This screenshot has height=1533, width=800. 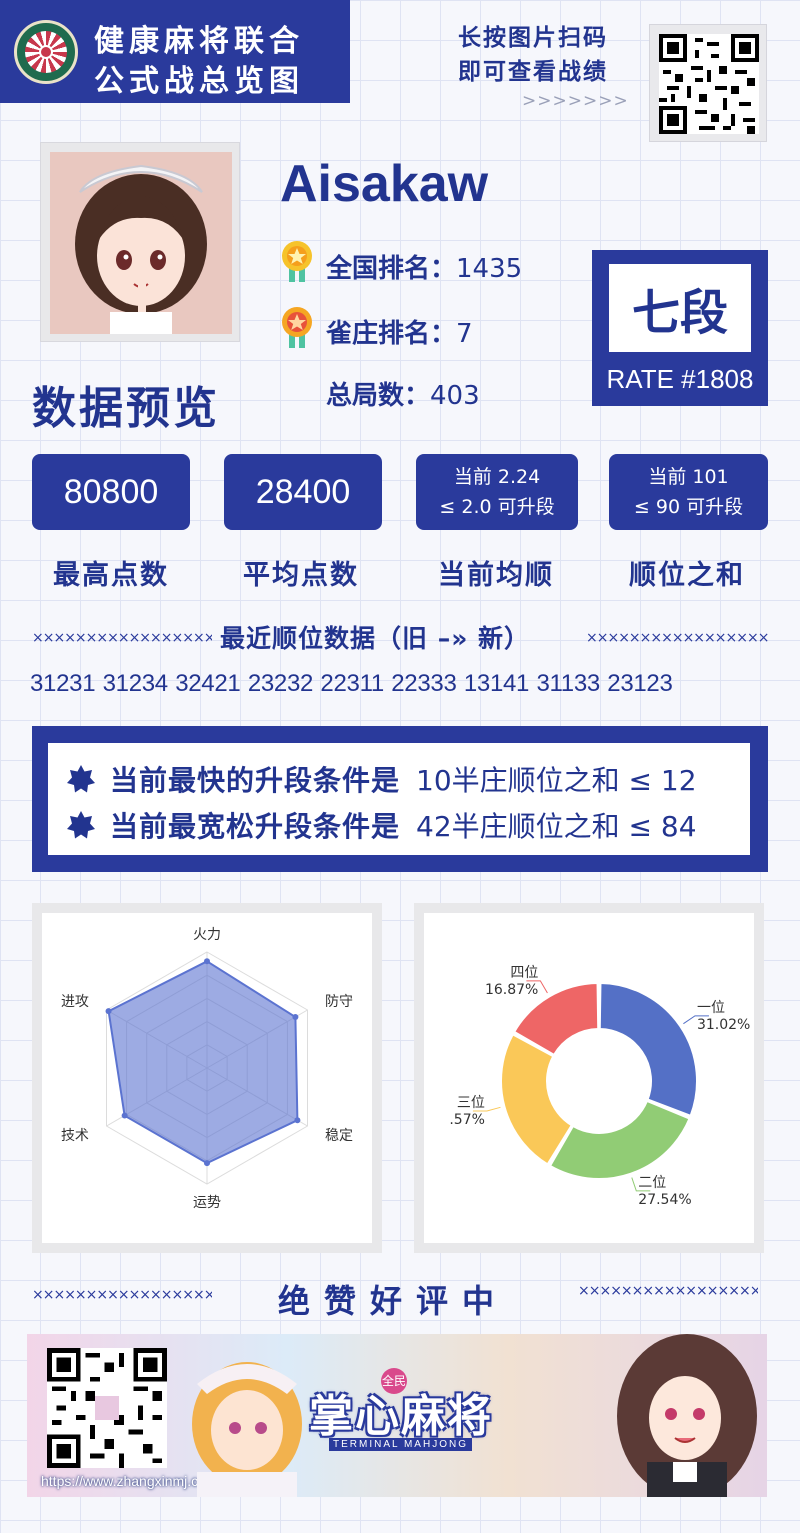 What do you see at coordinates (199, 41) in the screenshot?
I see `header-title-line1: 健康麻将联合` at bounding box center [199, 41].